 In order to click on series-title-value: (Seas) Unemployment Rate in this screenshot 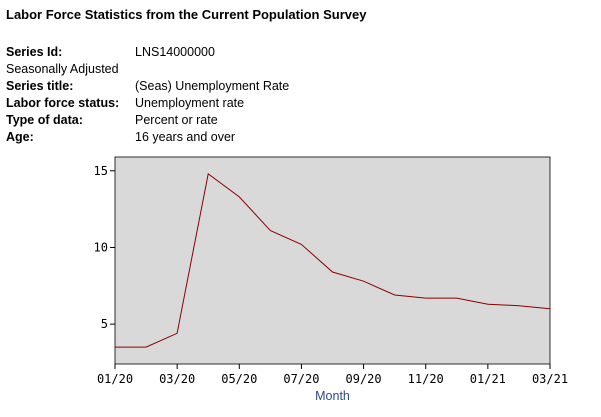, I will do `click(212, 86)`.